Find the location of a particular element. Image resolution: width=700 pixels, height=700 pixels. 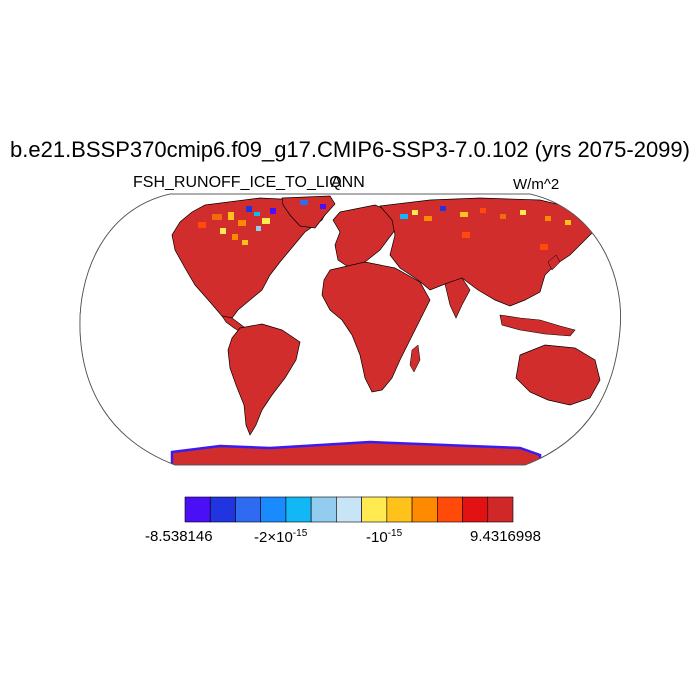

colorbar-label-2: -2×10⁻¹⁵ is located at coordinates (281, 537).